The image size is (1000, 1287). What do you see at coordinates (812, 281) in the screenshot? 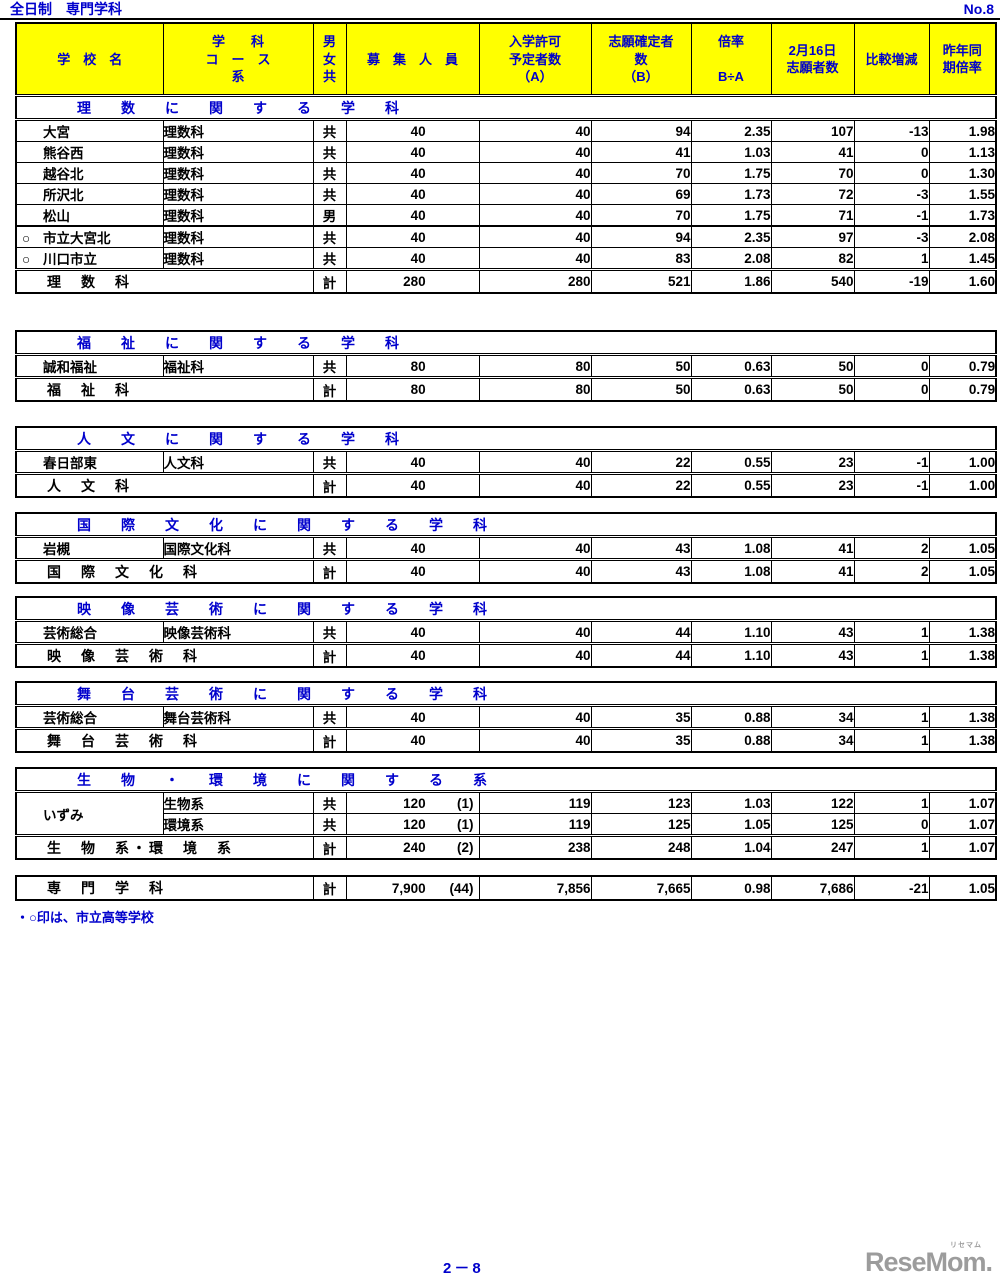
I see `feb16-cell: 540` at bounding box center [812, 281].